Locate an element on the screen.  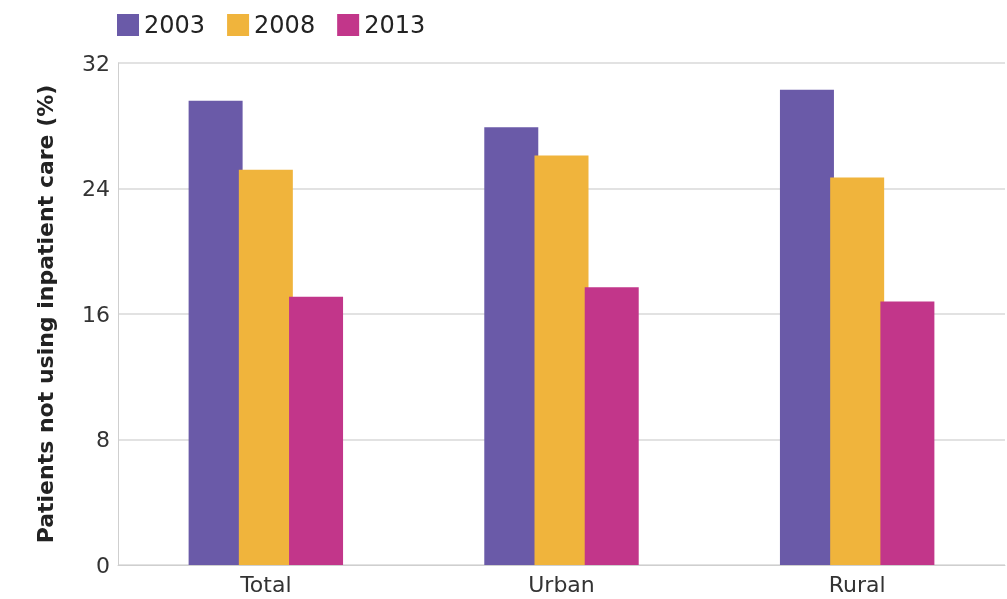
y-tick-label: 8 is located at coordinates (103, 439).